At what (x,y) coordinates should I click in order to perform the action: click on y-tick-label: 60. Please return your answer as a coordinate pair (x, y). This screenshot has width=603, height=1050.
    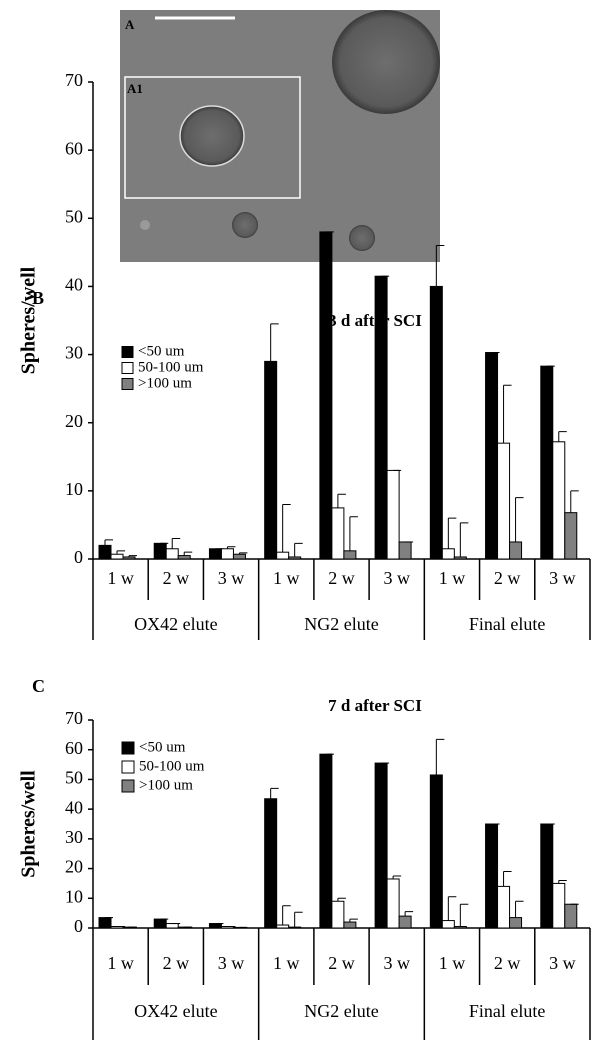
    Looking at the image, I should click on (74, 748).